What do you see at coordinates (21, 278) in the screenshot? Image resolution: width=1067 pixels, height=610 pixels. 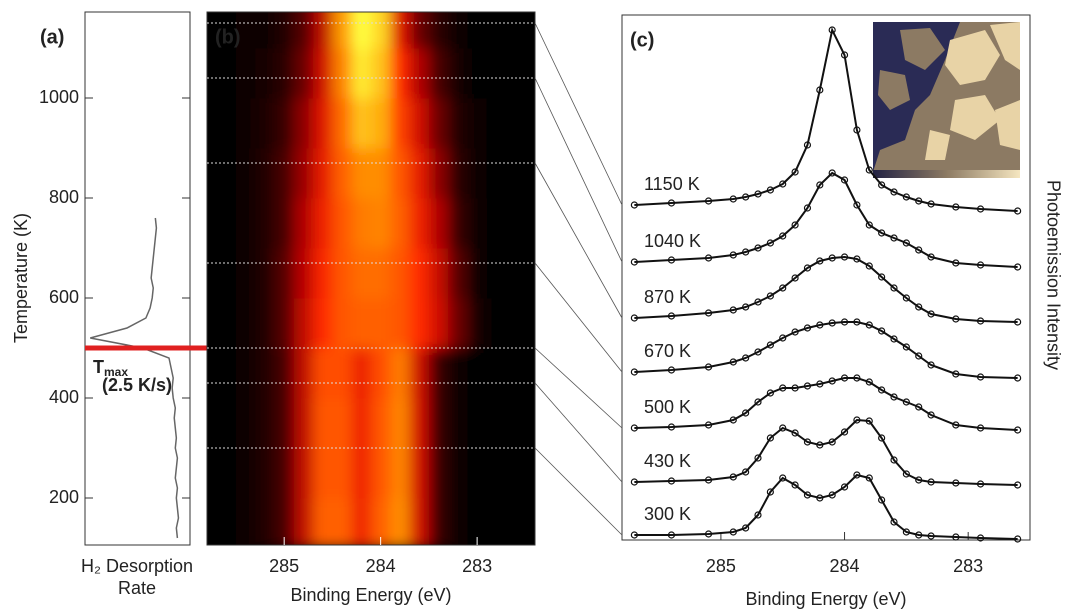 I see `y-axis-label: Temperature (K)` at bounding box center [21, 278].